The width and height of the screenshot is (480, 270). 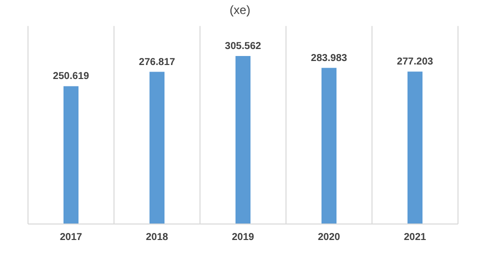 I want to click on x-tick-label: 2018, so click(x=157, y=237).